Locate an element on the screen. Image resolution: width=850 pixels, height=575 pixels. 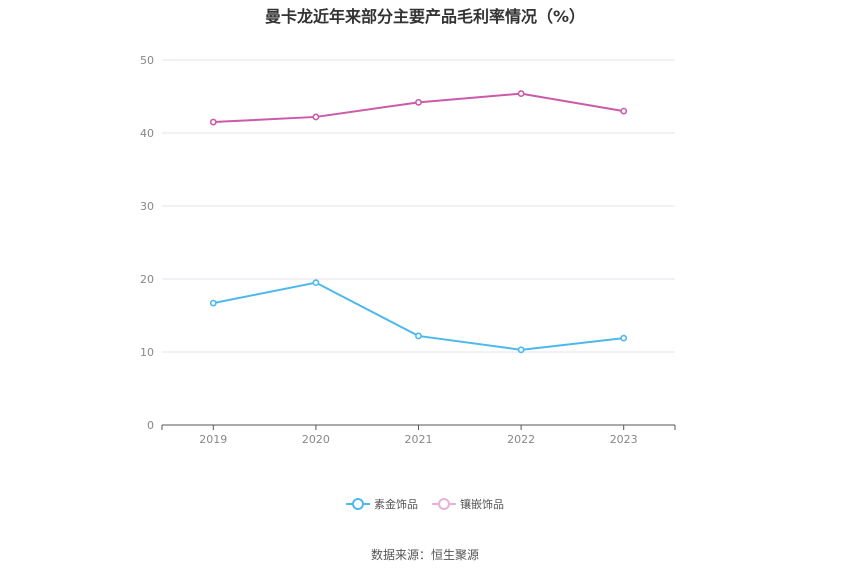
legend-label: 镶嵌饰品 is located at coordinates (482, 504).